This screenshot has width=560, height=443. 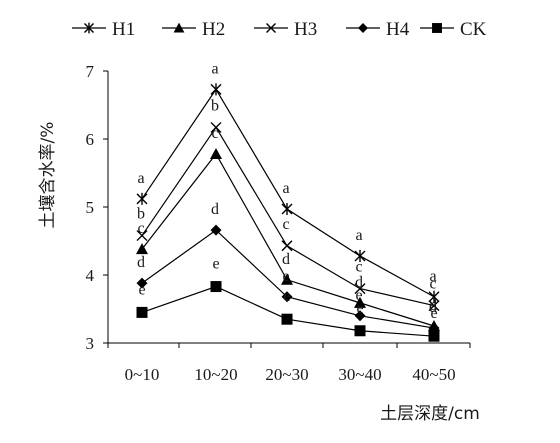 I want to click on legend-label: H2, so click(x=213, y=29).